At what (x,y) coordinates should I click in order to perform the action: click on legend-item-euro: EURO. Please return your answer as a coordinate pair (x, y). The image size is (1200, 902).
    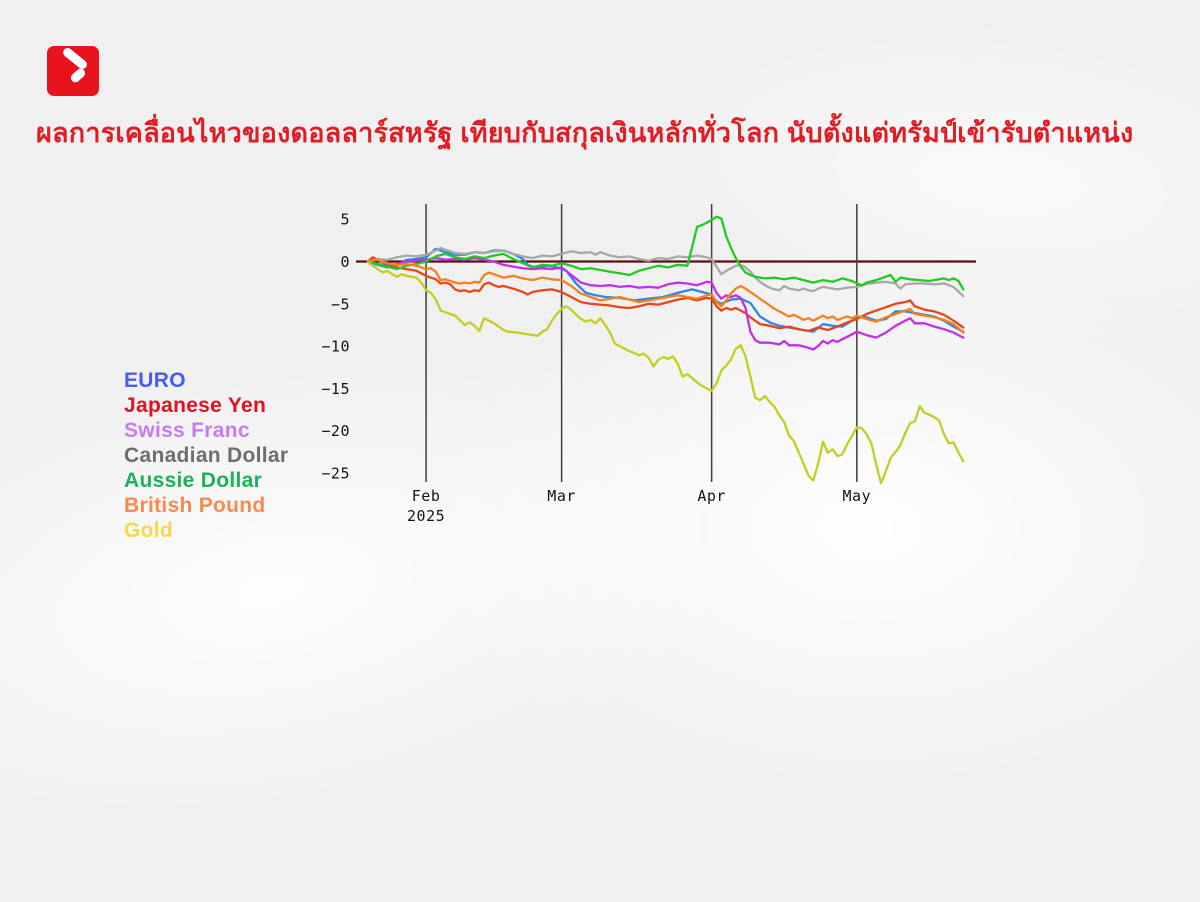
    Looking at the image, I should click on (155, 380).